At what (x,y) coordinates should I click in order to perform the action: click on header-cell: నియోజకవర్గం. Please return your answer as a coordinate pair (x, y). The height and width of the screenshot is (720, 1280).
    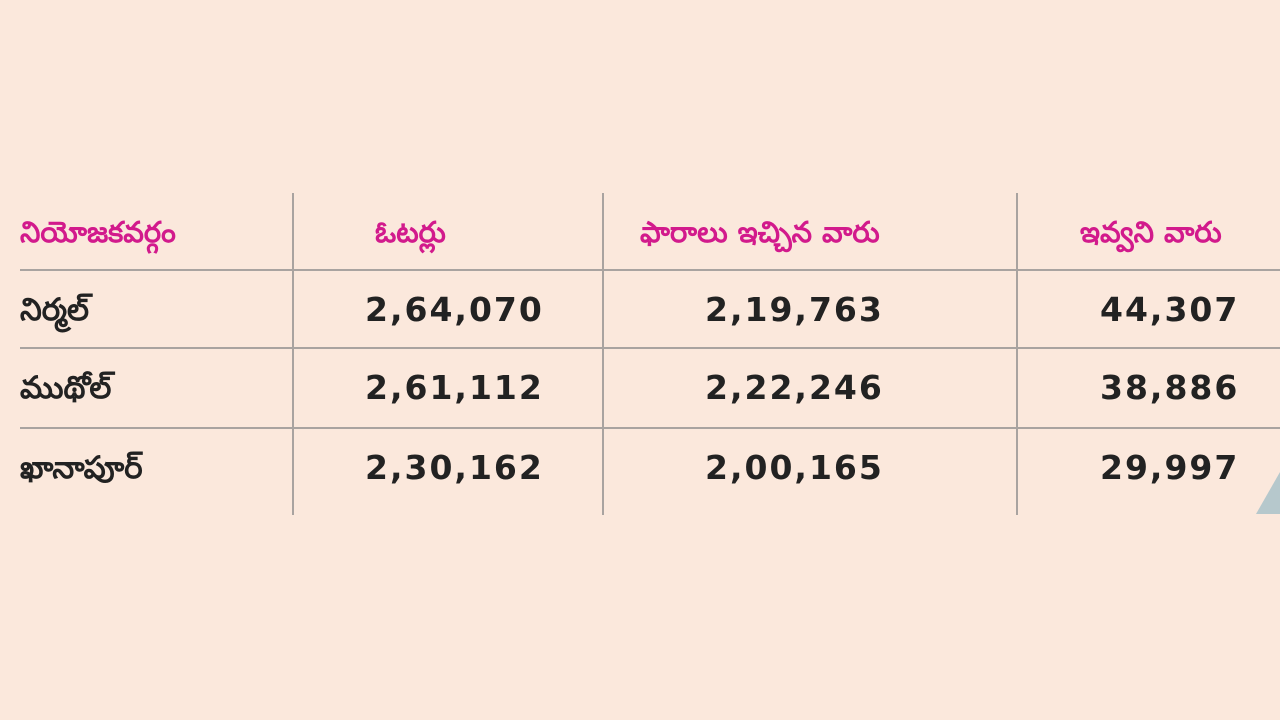
    Looking at the image, I should click on (98, 232).